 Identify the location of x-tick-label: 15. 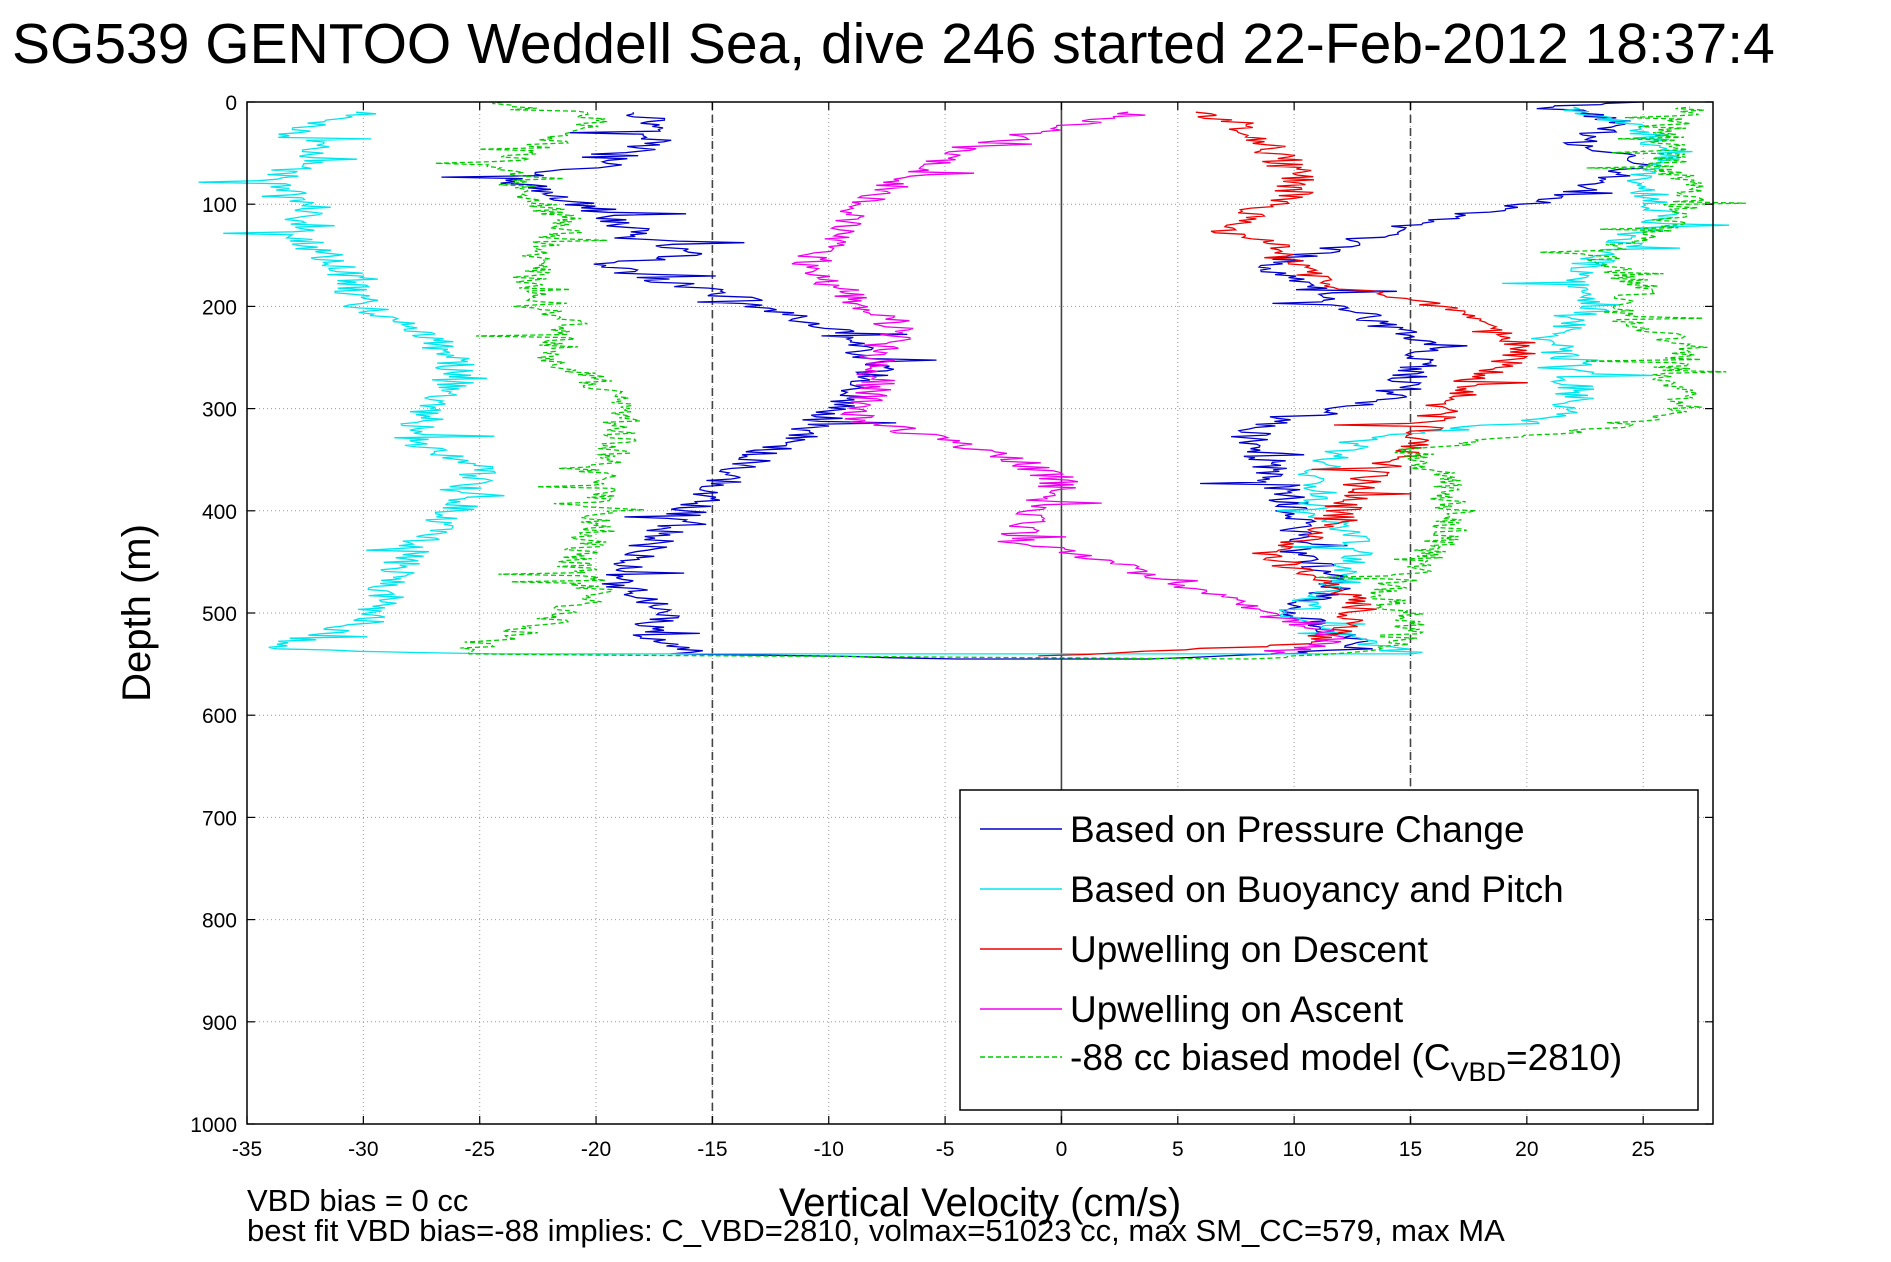
(1410, 1149).